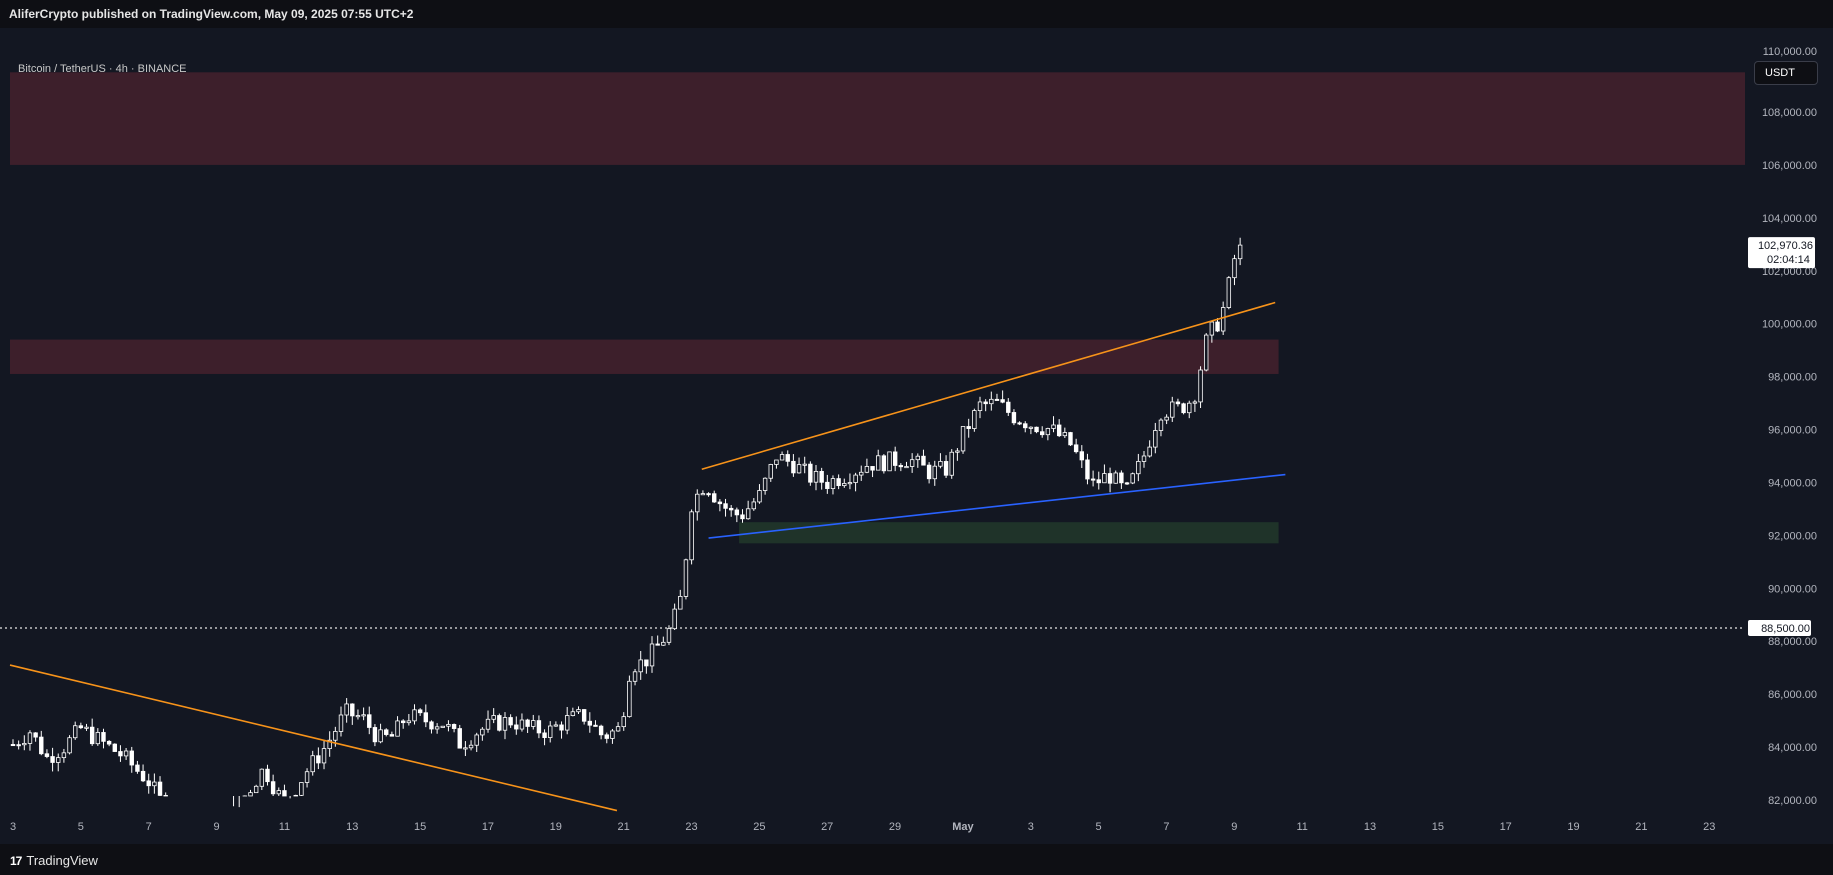 The image size is (1833, 875). What do you see at coordinates (1709, 827) in the screenshot?
I see `x-tick-label: 23` at bounding box center [1709, 827].